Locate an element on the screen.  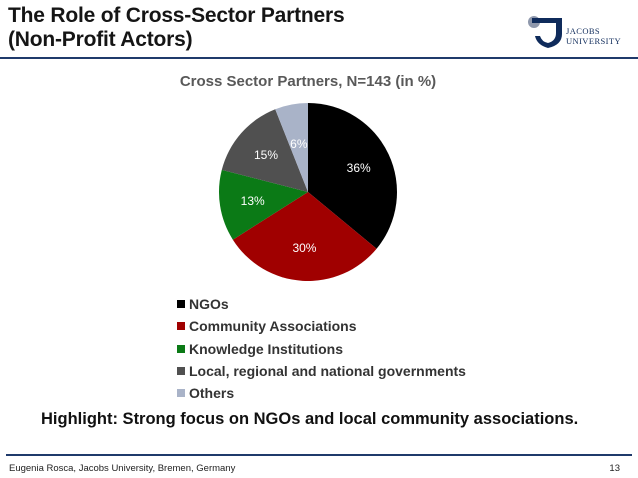
chart-title: Cross Sector Partners, N=143 (in %) is located at coordinates (308, 81).